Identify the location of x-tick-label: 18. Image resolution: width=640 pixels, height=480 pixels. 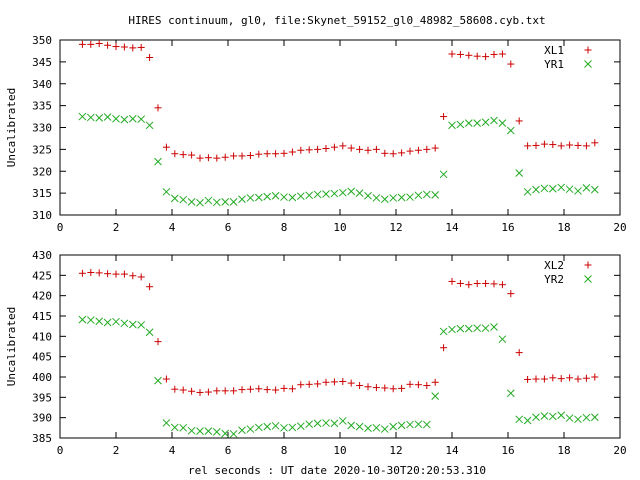
(563, 227).